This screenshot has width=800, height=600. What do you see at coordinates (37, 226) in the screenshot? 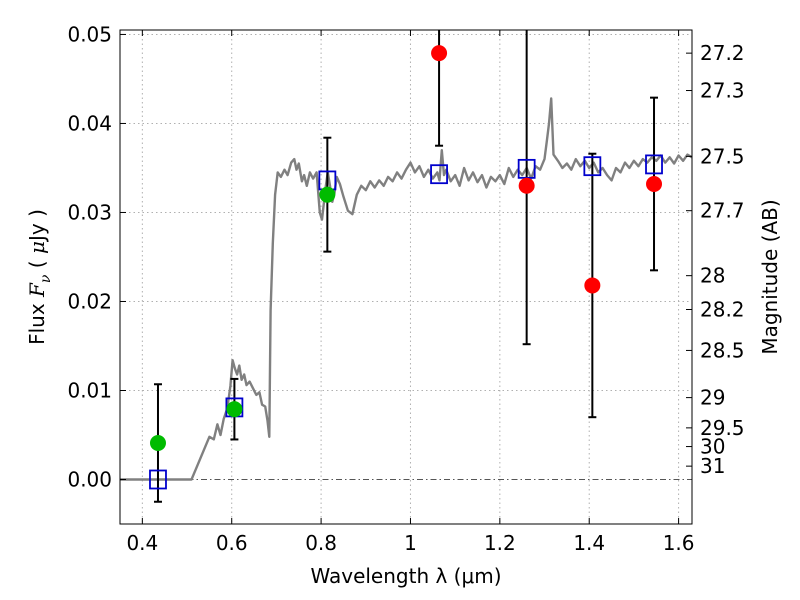
I see `y-axis-label-post: Jy )` at bounding box center [37, 226].